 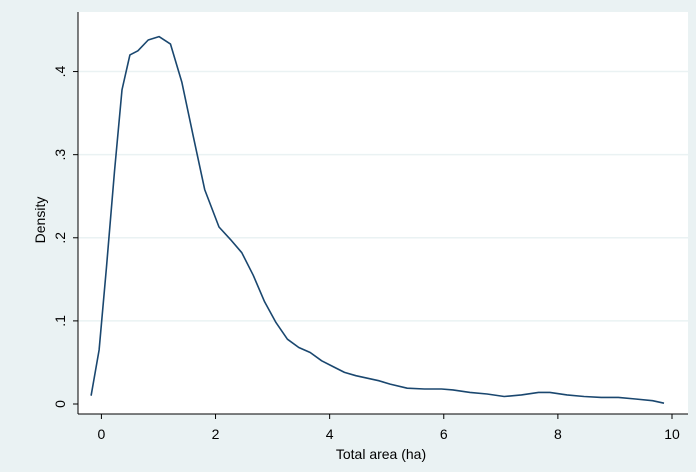 I want to click on x-tick-label-4: 8, so click(x=558, y=434).